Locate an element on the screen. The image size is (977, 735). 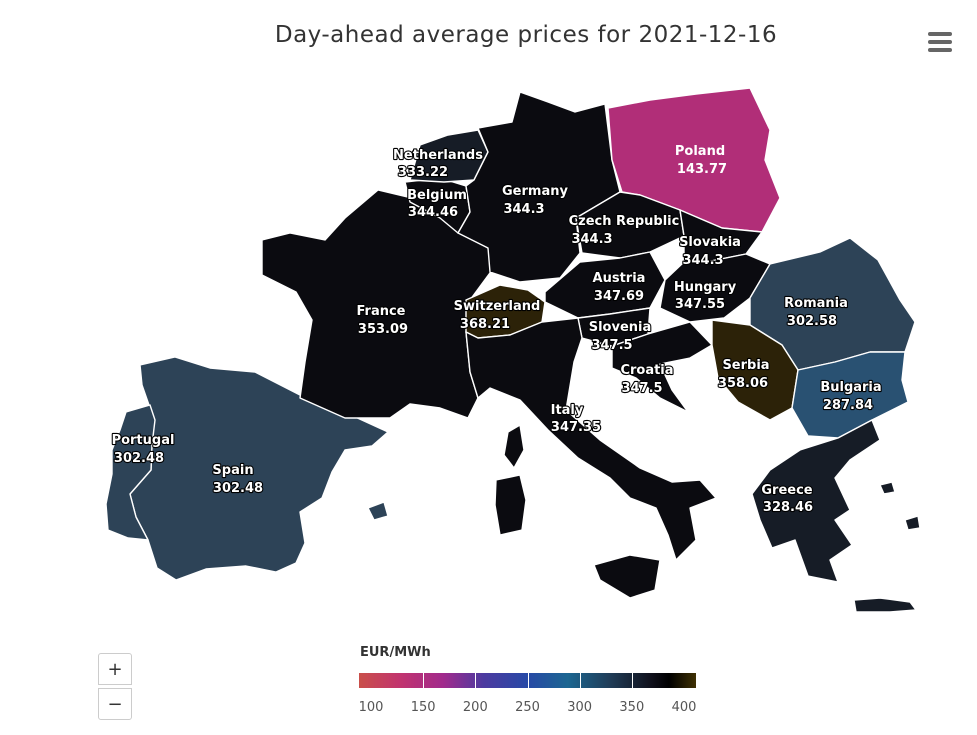
country-croatia is located at coordinates (662, 367).